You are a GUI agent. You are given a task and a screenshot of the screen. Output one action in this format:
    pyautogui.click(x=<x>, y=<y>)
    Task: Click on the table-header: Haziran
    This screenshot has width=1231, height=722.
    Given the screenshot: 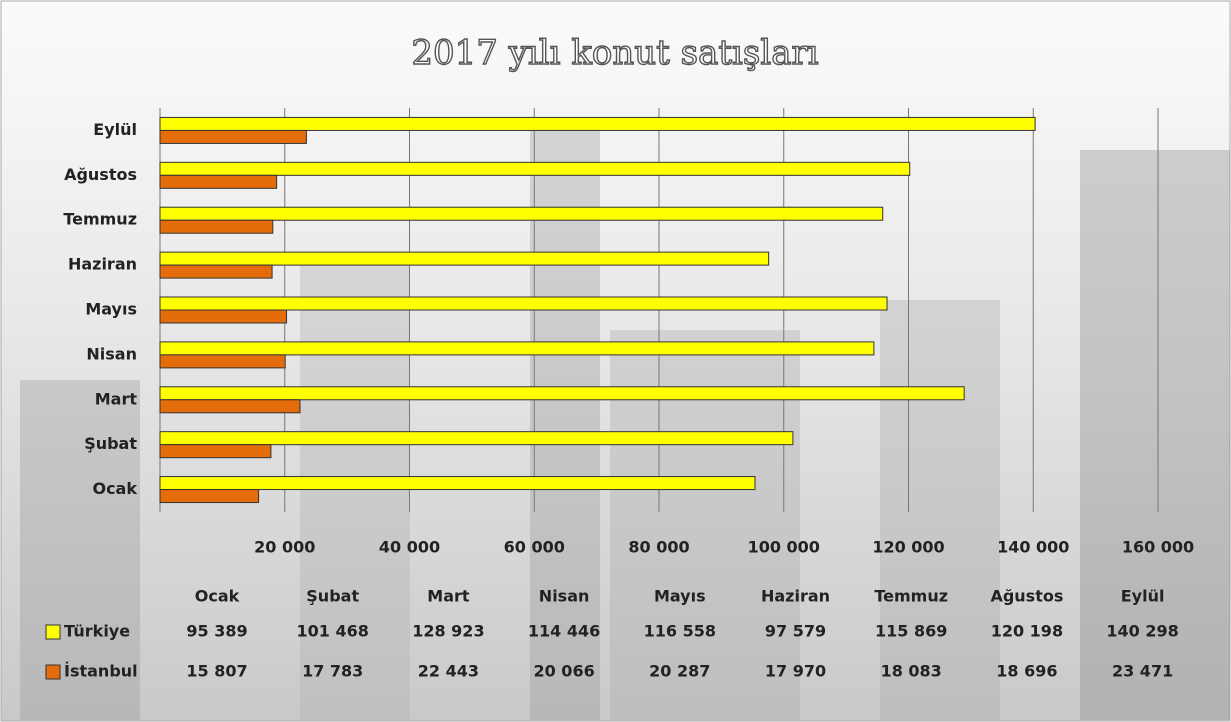 What is the action you would take?
    pyautogui.click(x=795, y=596)
    